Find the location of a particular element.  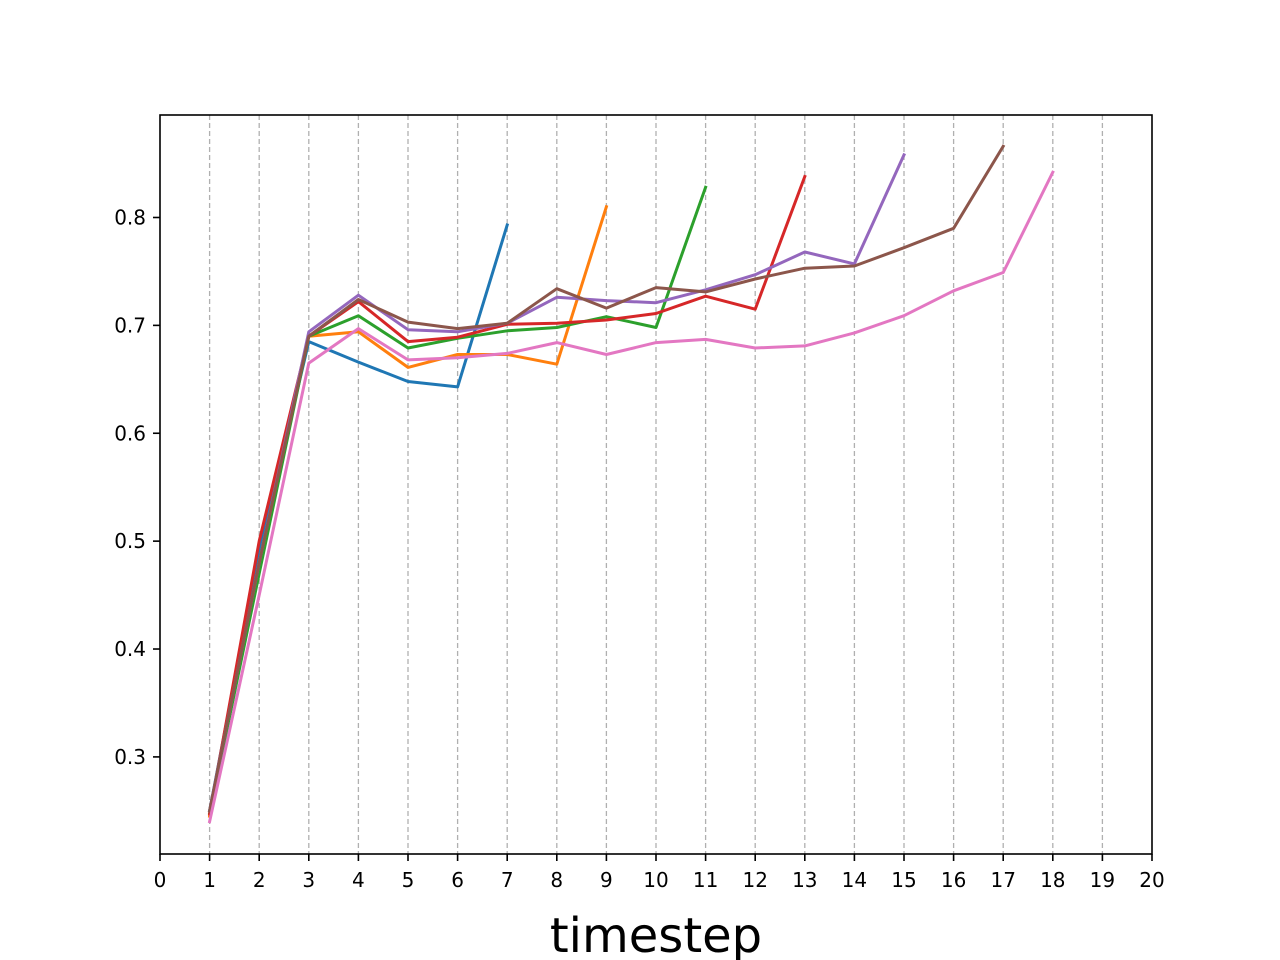

x-tick-label-15: 15 is located at coordinates (903, 880).